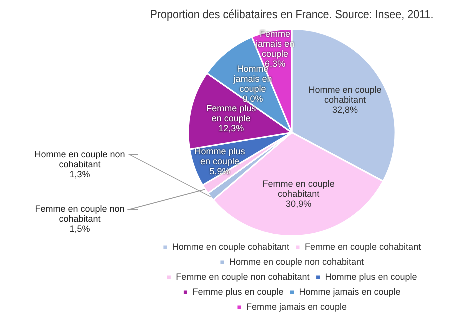 The image size is (474, 326). I want to click on slice-label: Femme en couple cohabitant, so click(298, 188).